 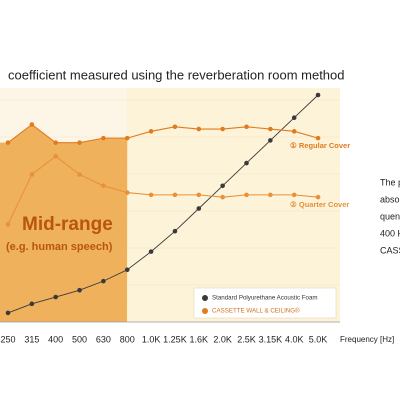 I want to click on x-tick-label: 3.15K, so click(x=271, y=339).